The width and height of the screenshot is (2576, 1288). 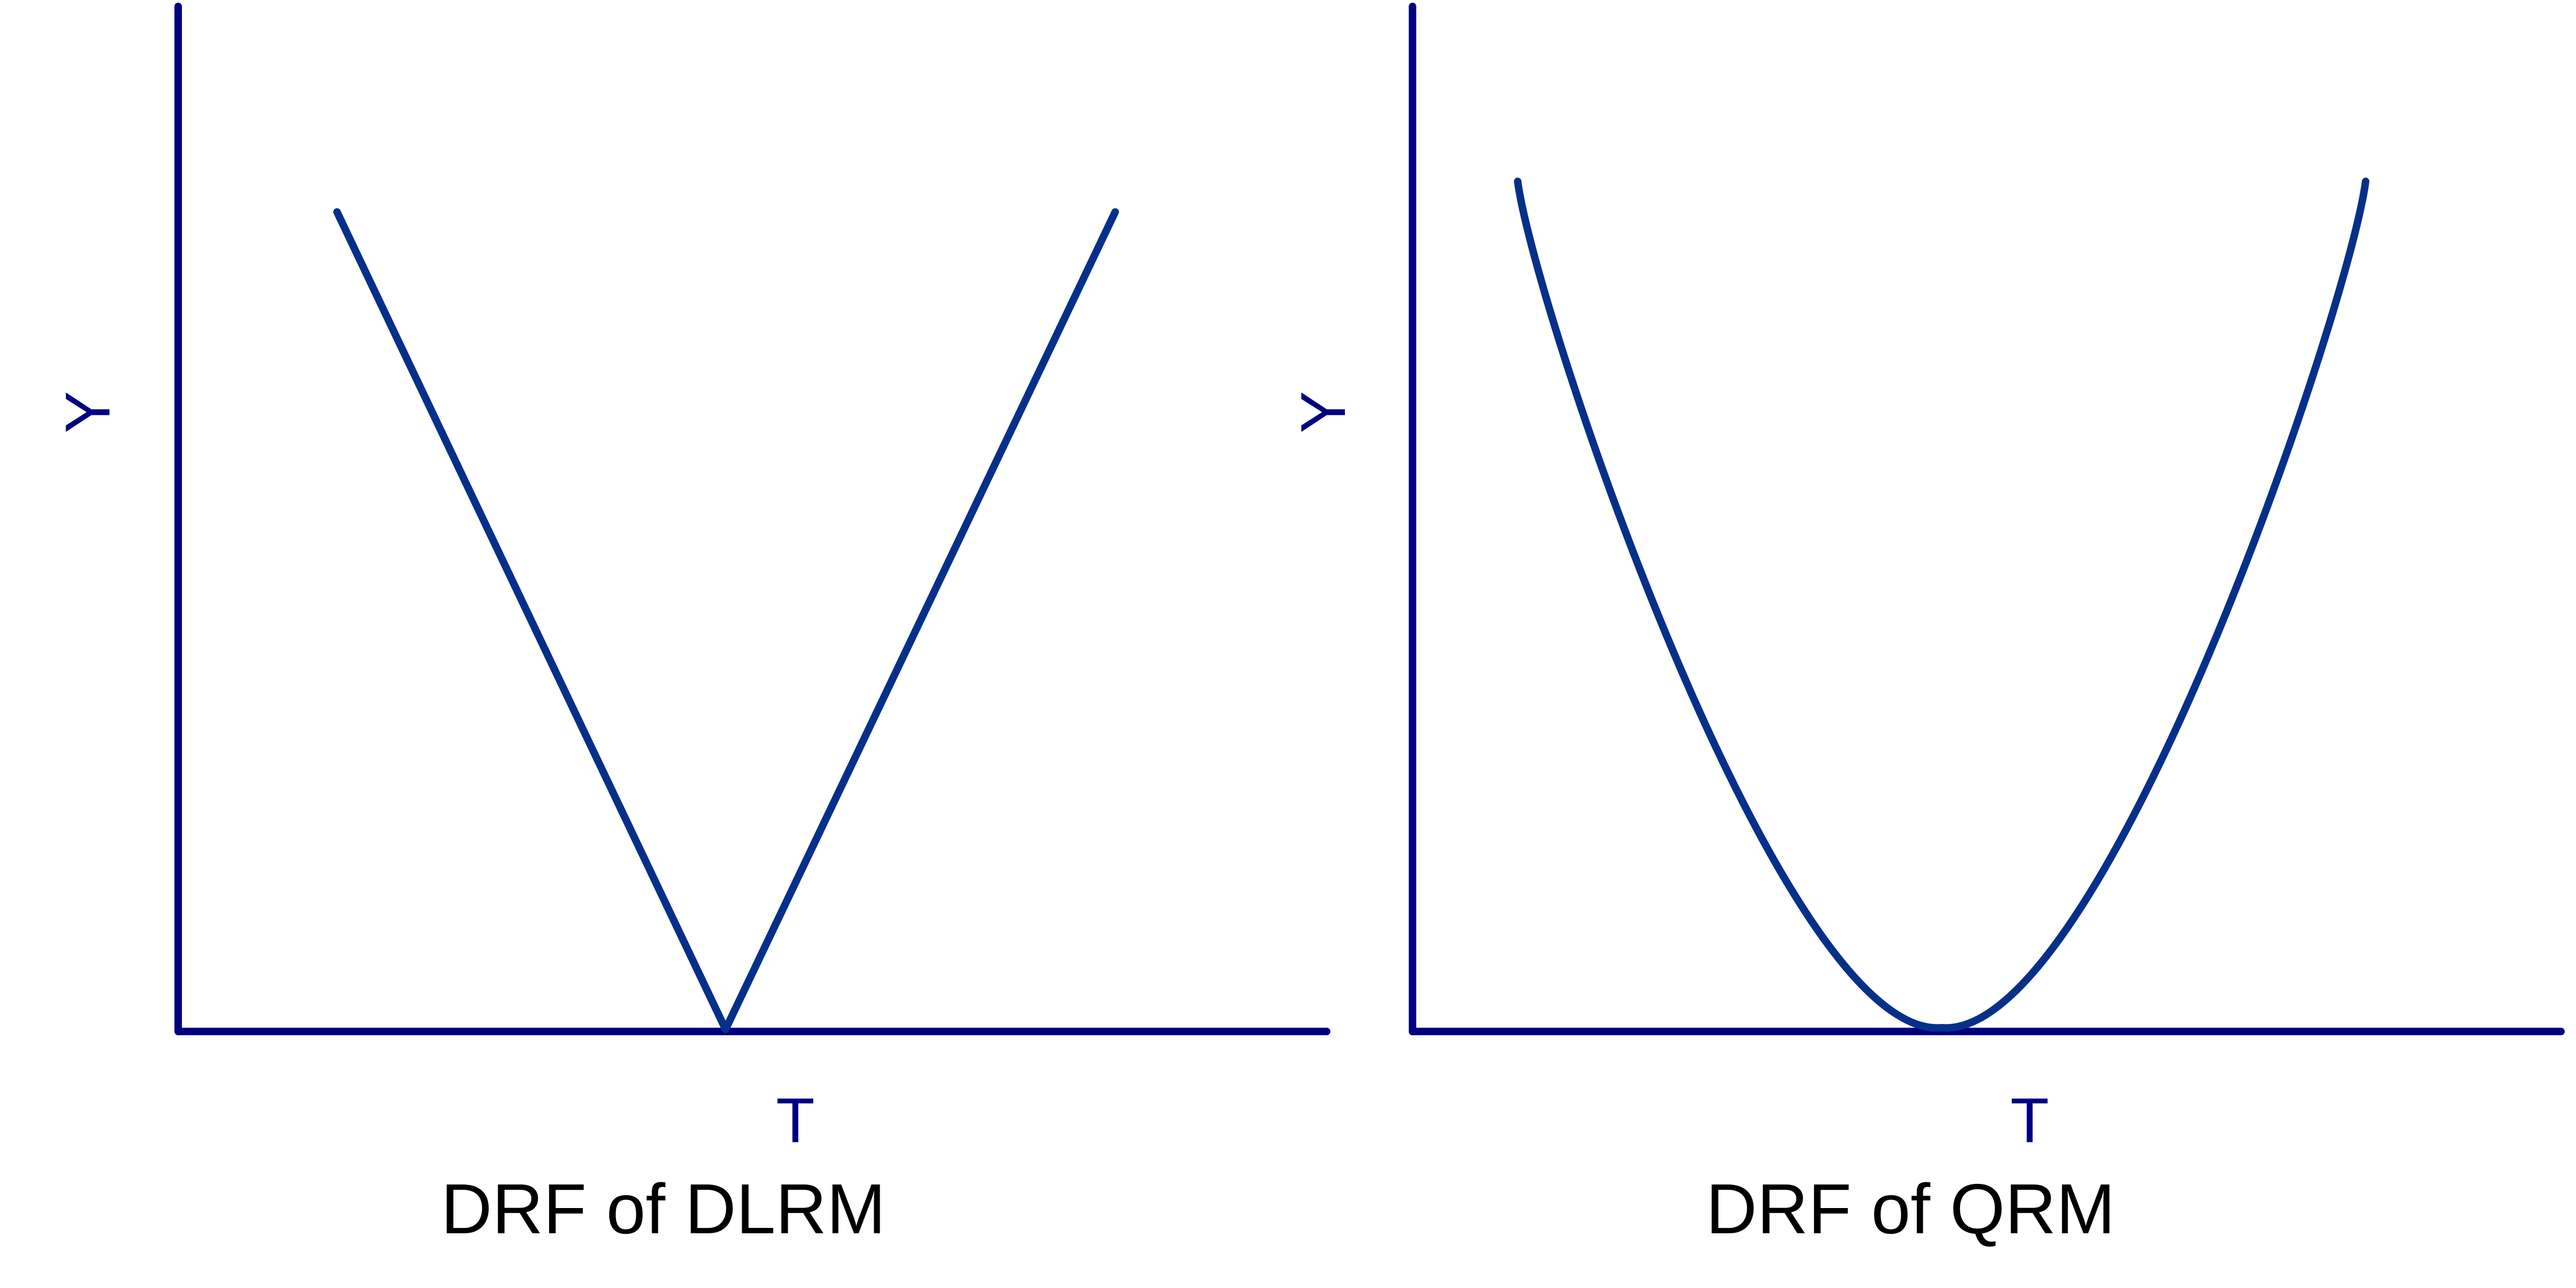 What do you see at coordinates (2029, 1120) in the screenshot?
I see `x-axis-label-qrm: T` at bounding box center [2029, 1120].